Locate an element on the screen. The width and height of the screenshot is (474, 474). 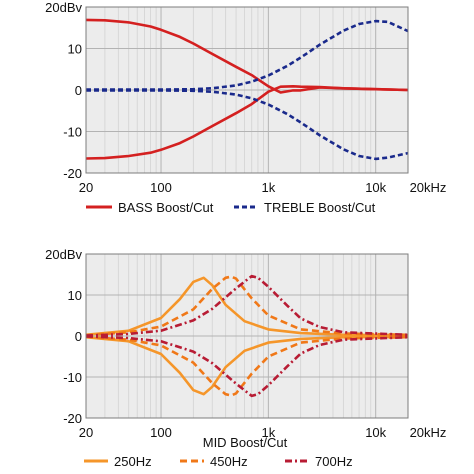
series-line-250hz-cut is located at coordinates (247, 365).